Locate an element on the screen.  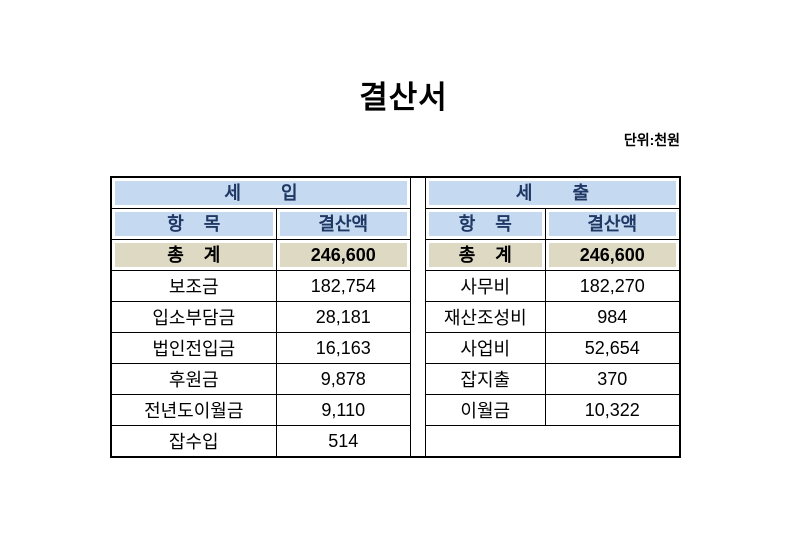
revenue-total-row: 총 계 246,600 is located at coordinates (261, 255).